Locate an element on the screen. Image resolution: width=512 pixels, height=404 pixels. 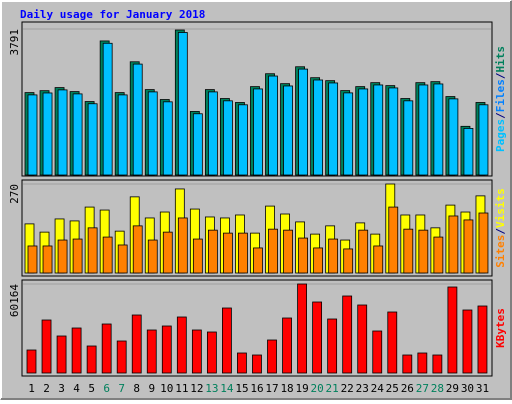
legend-part: Visits is located at coordinates (500, 208).